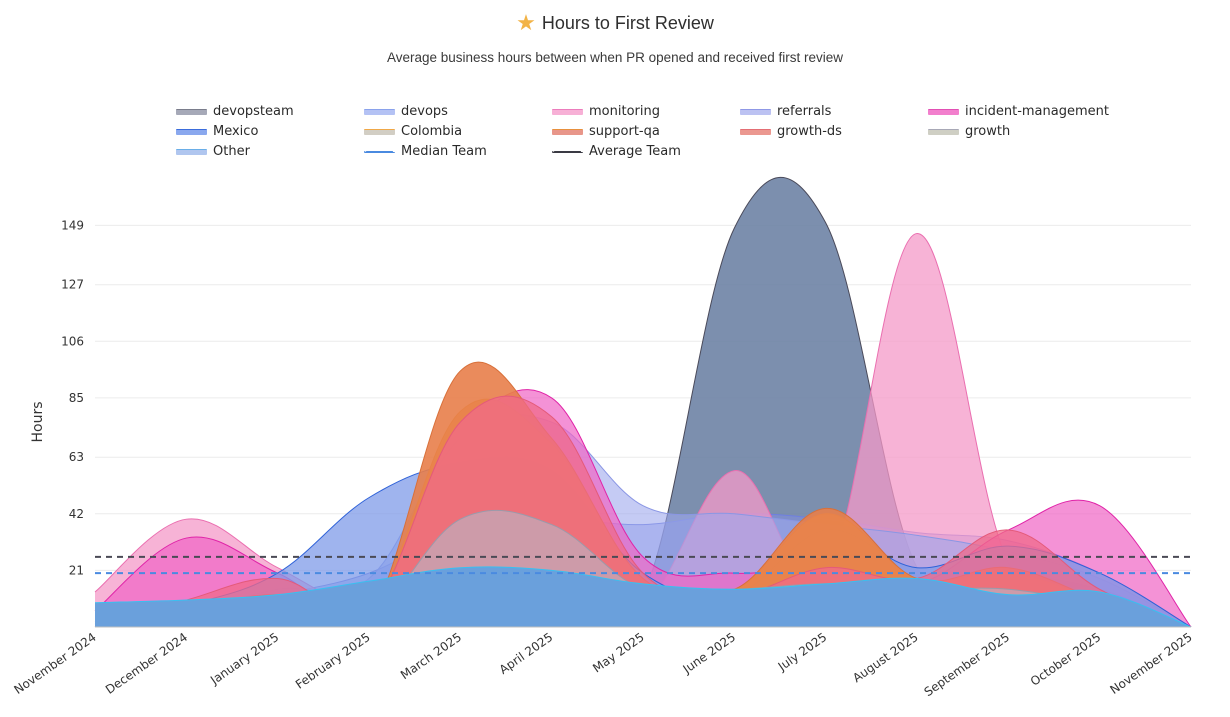 Image resolution: width=1230 pixels, height=717 pixels. I want to click on y-tick-label: 149, so click(72, 225).